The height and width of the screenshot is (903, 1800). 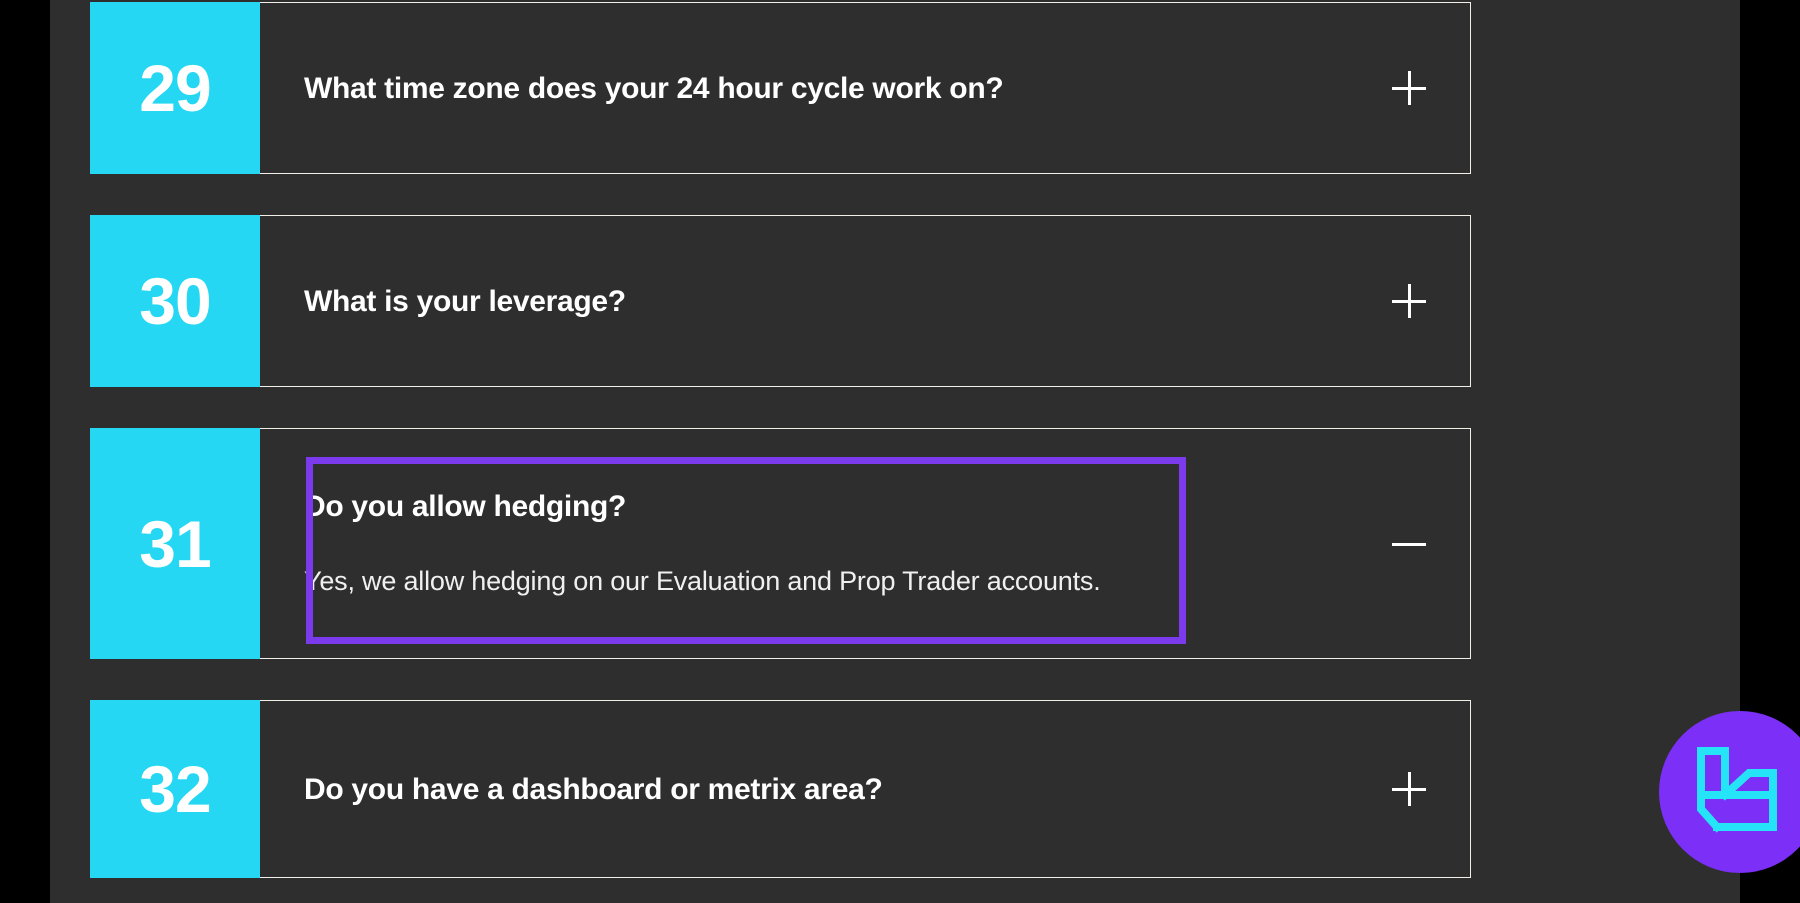 I want to click on lc-monogram-logo, so click(x=1729, y=792).